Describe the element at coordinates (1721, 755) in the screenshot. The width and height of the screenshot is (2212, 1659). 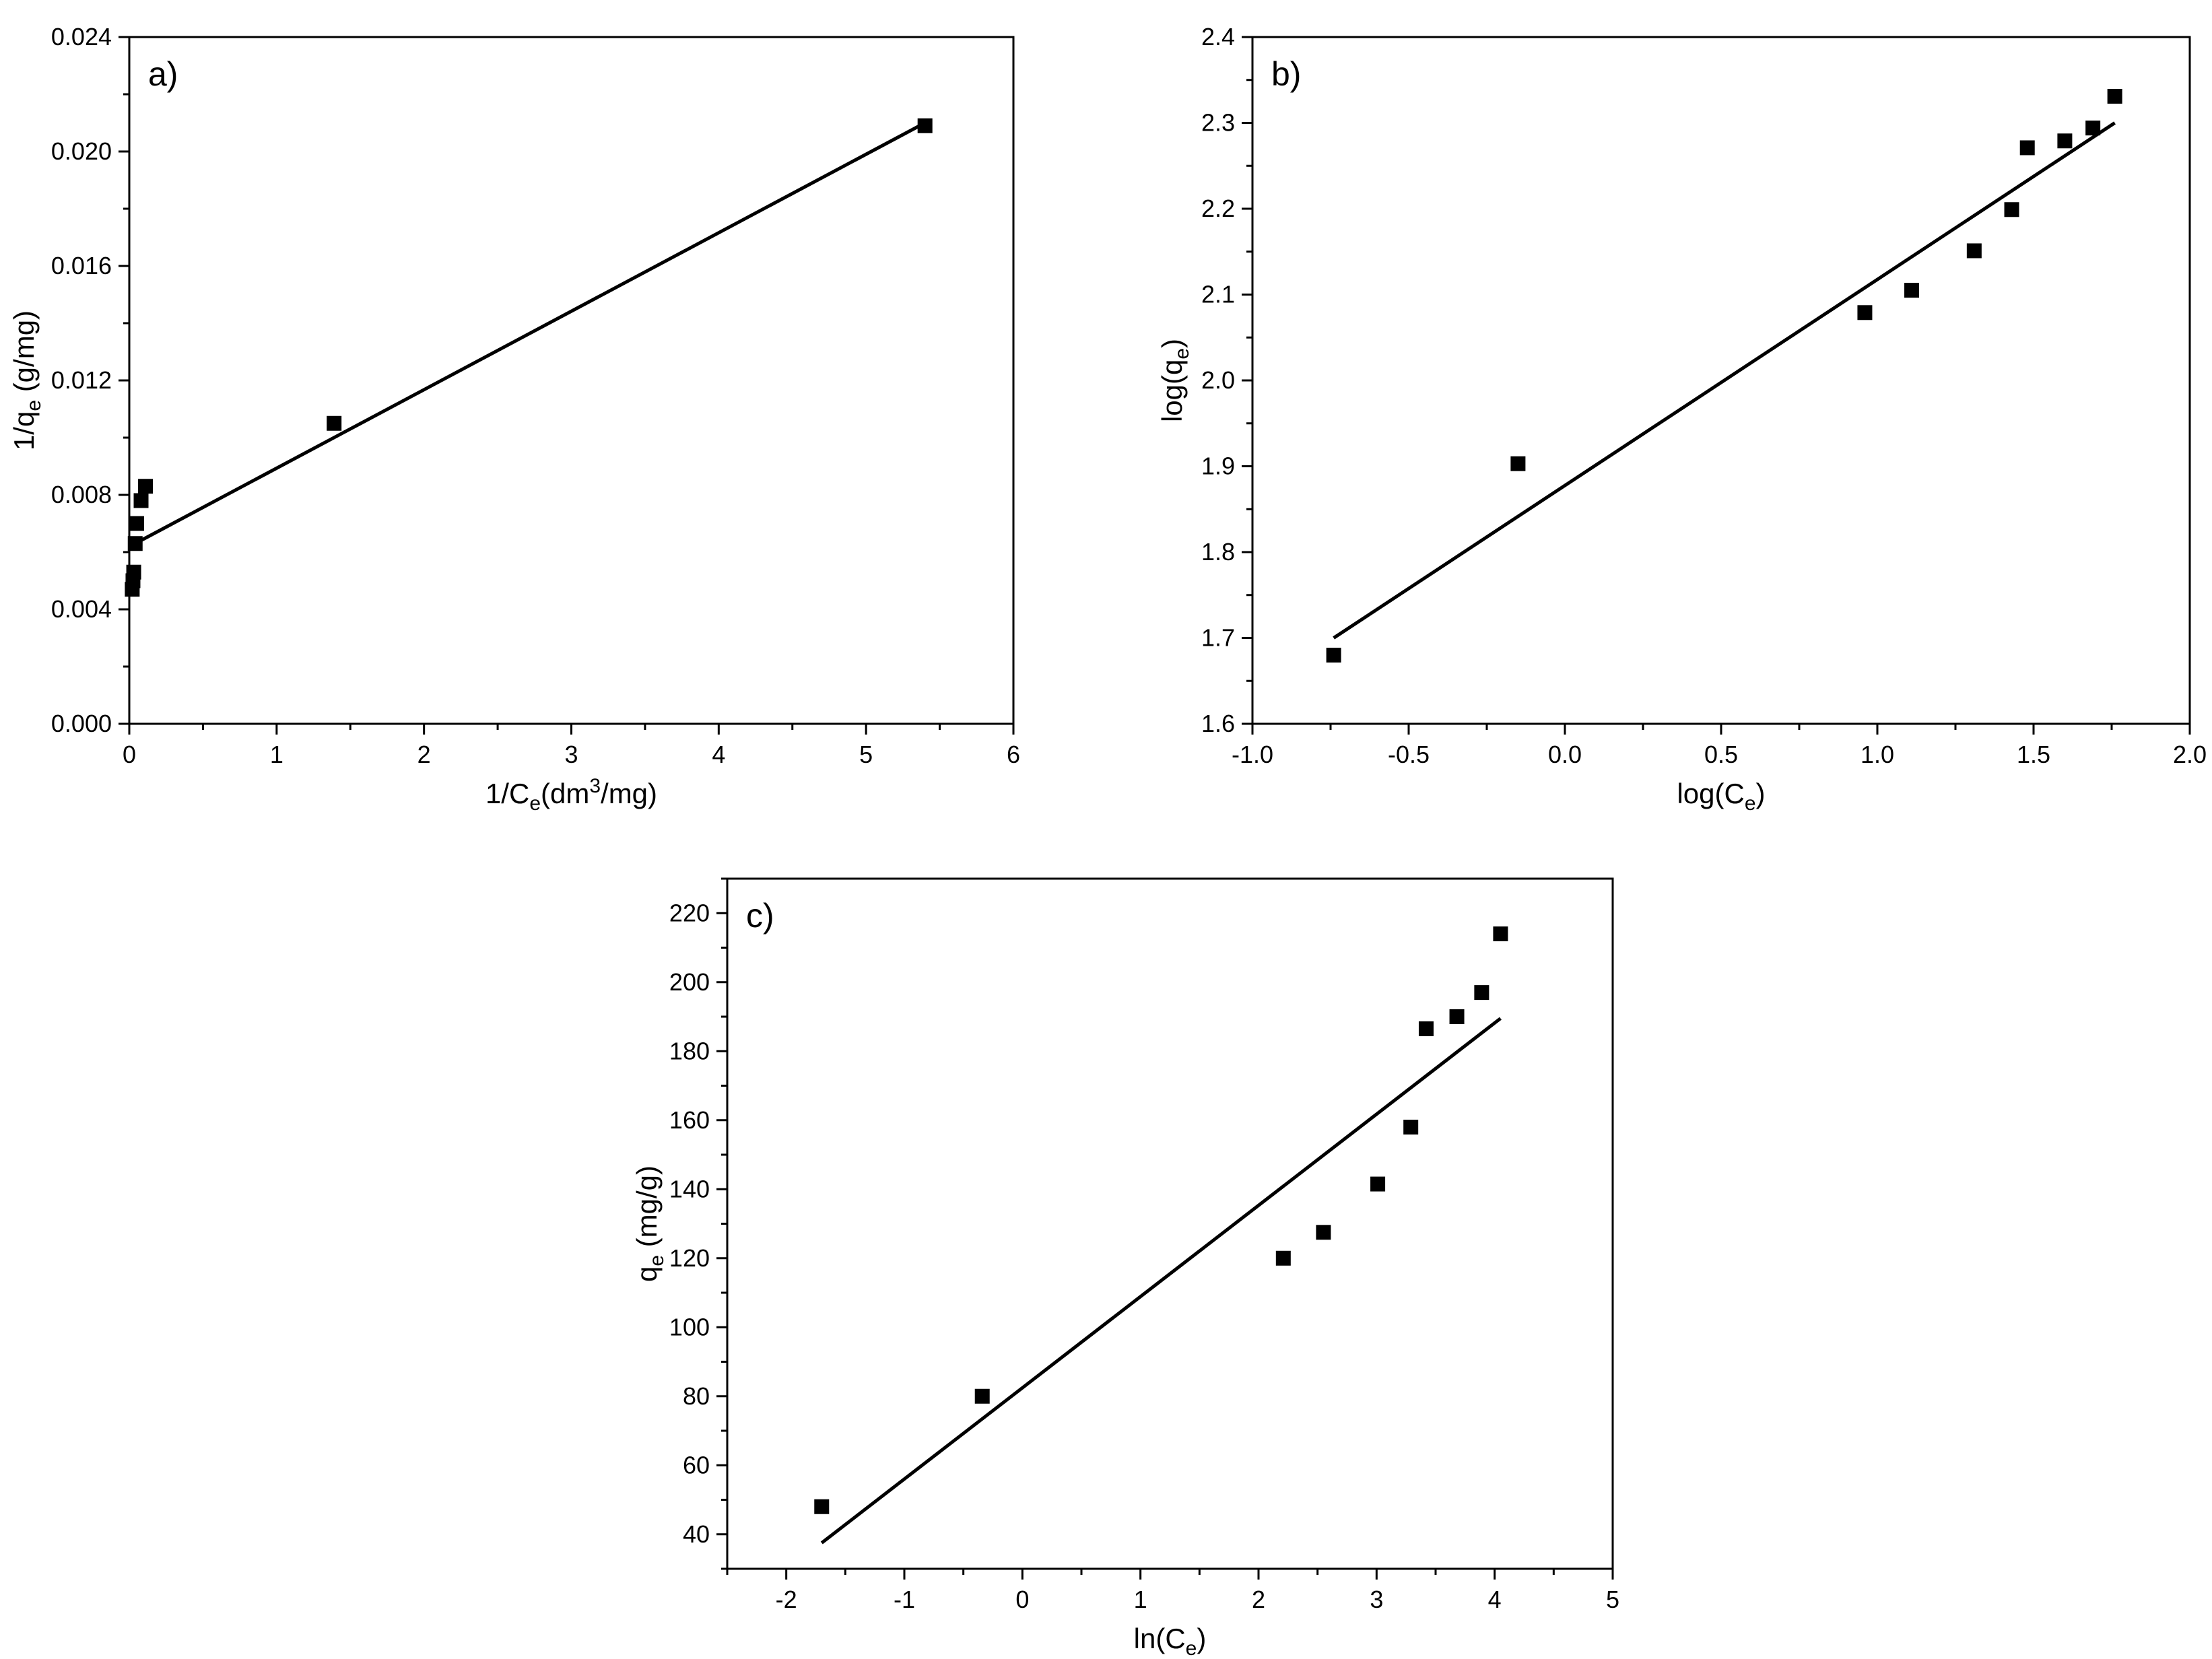
I see `panel-b-x-tick-label: 0.5` at that location.